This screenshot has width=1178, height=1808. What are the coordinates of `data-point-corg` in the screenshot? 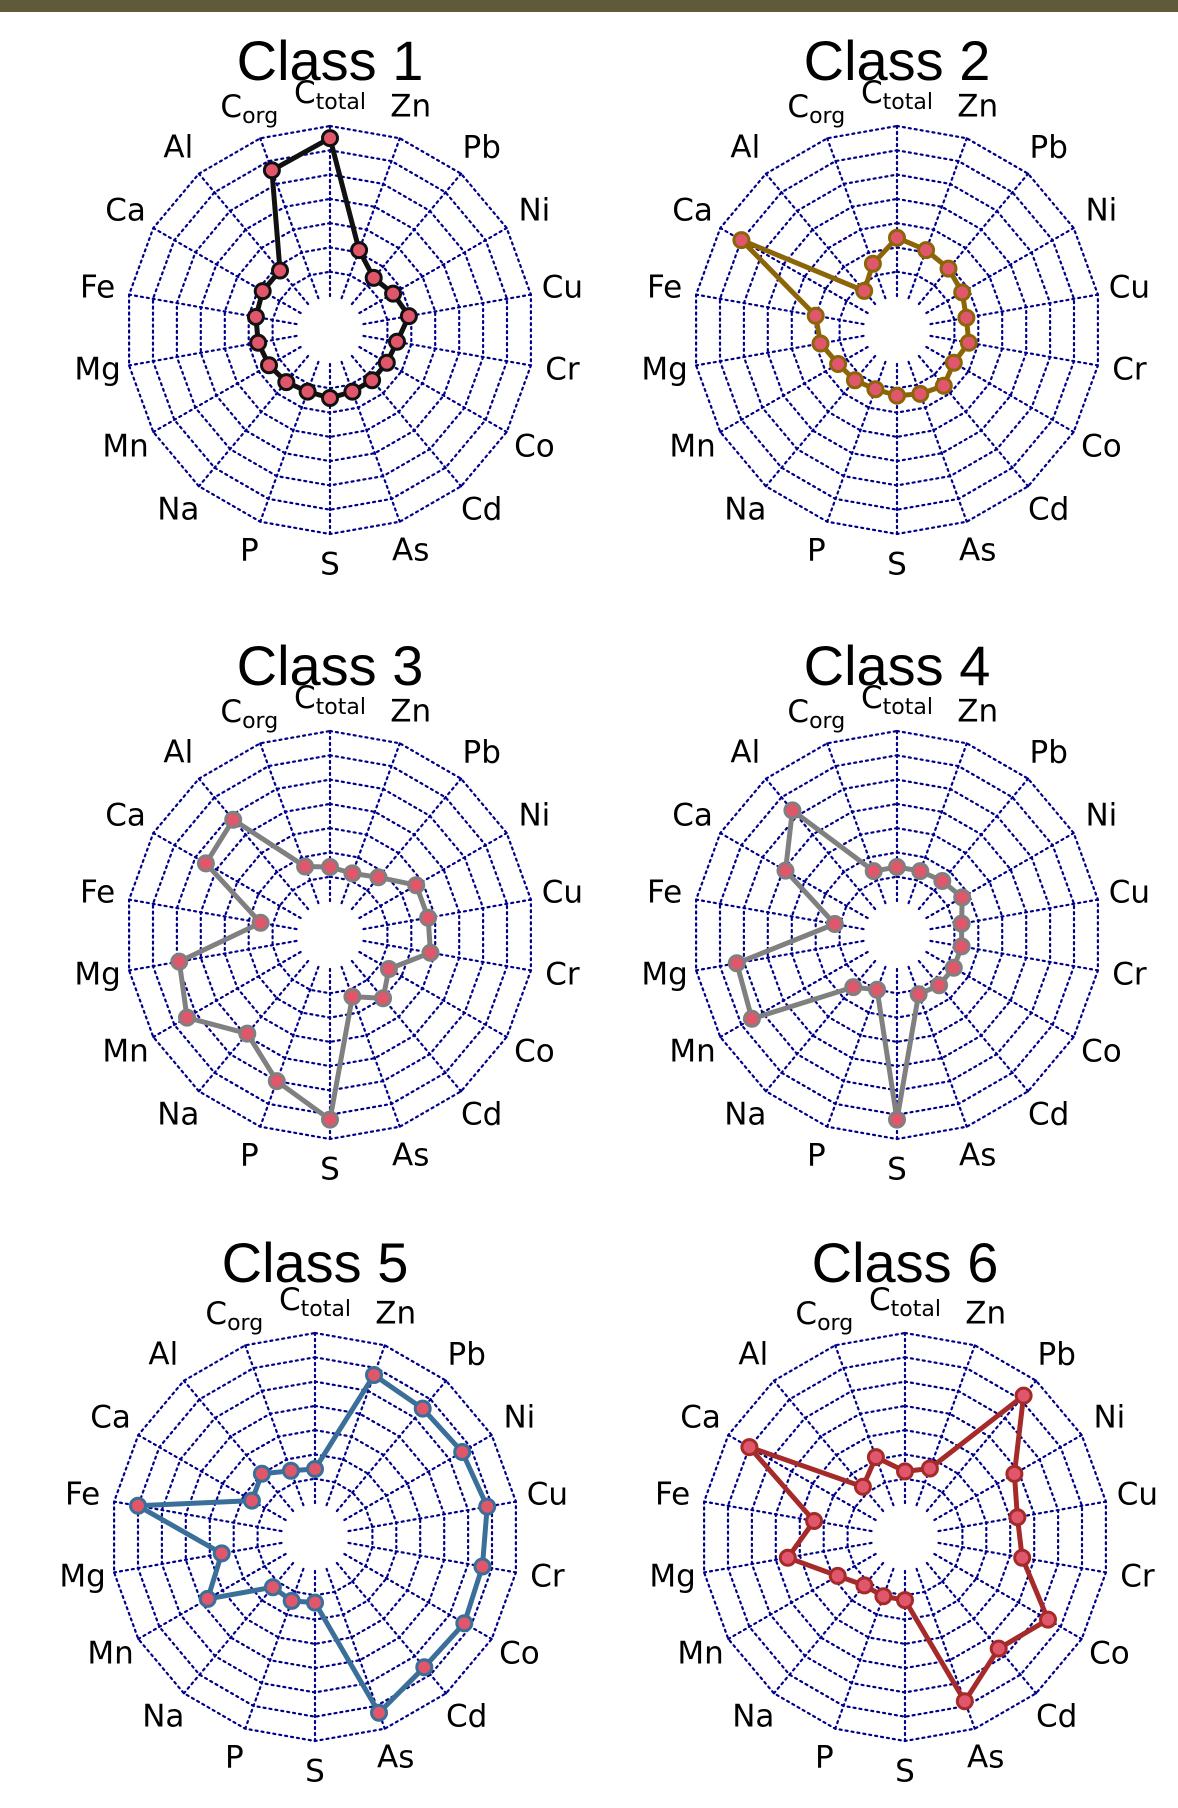 It's located at (875, 1457).